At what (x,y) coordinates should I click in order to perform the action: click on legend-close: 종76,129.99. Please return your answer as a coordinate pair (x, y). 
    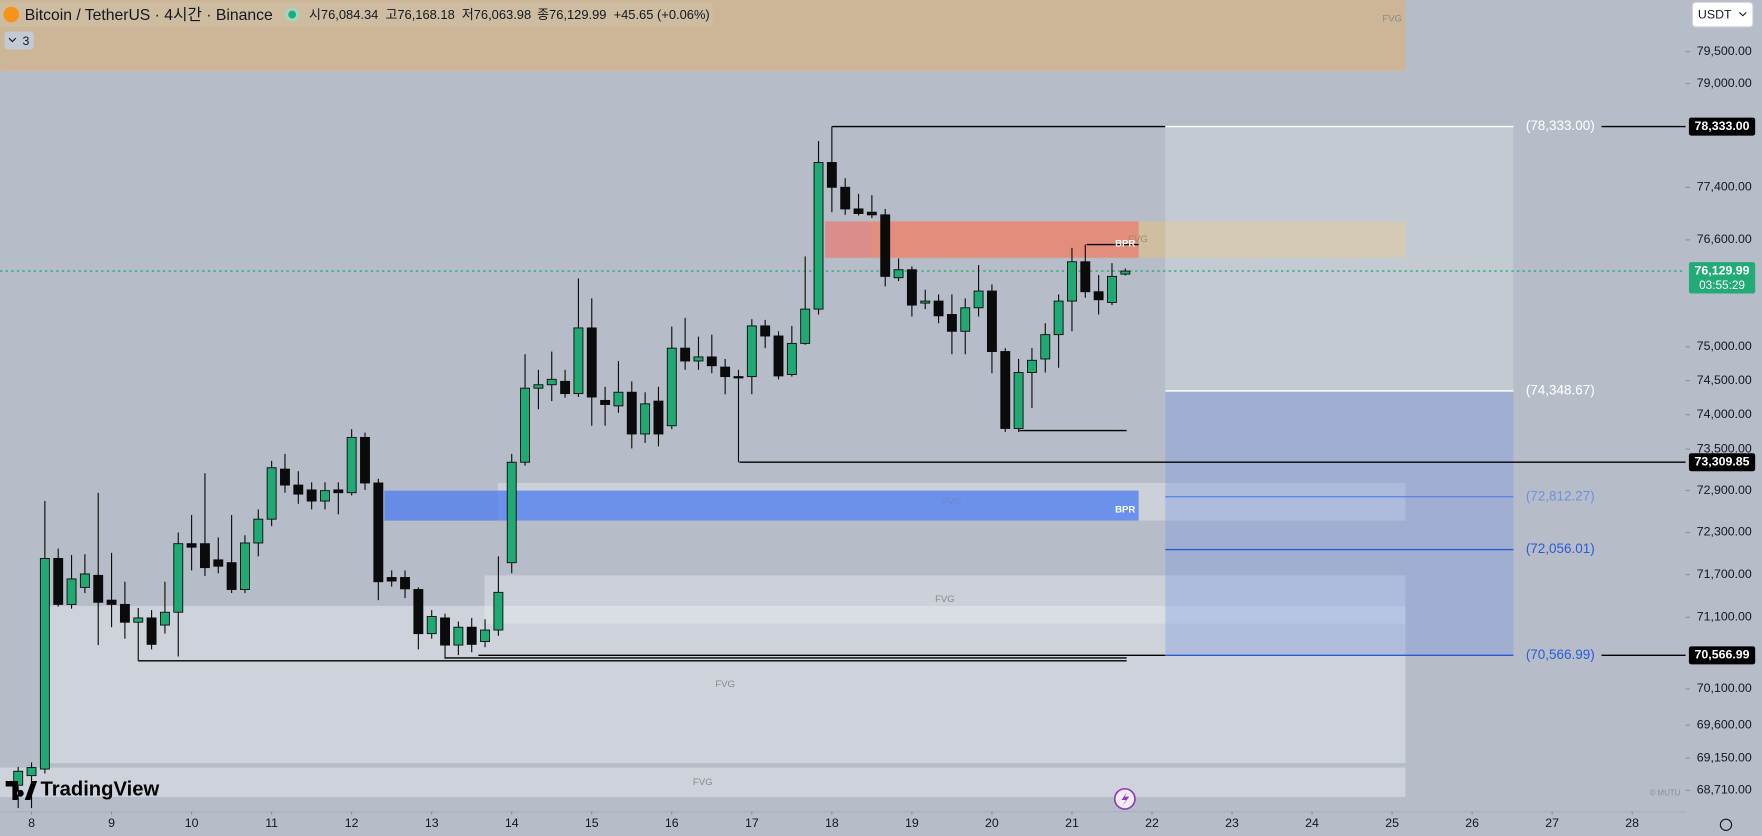
    Looking at the image, I should click on (571, 14).